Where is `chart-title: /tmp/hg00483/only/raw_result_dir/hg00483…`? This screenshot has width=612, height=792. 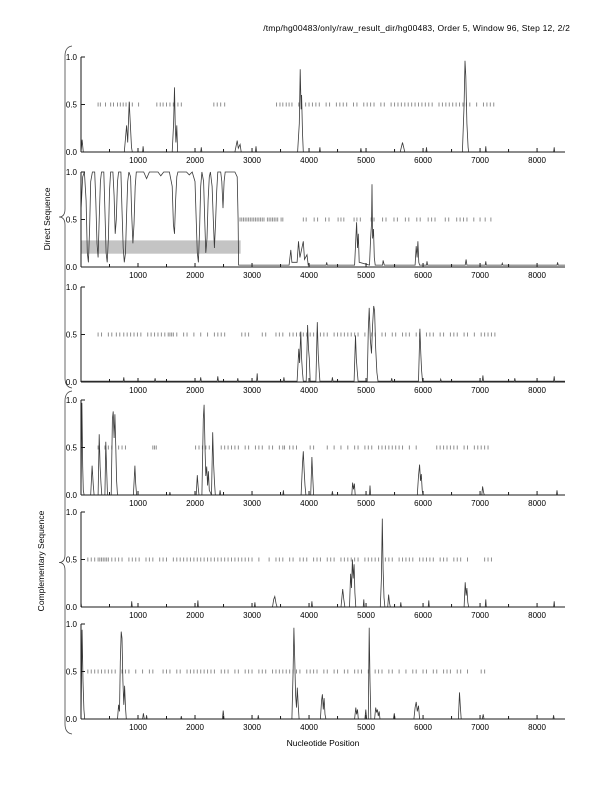
chart-title: /tmp/hg00483/only/raw_result_dir/hg00483… is located at coordinates (416, 28).